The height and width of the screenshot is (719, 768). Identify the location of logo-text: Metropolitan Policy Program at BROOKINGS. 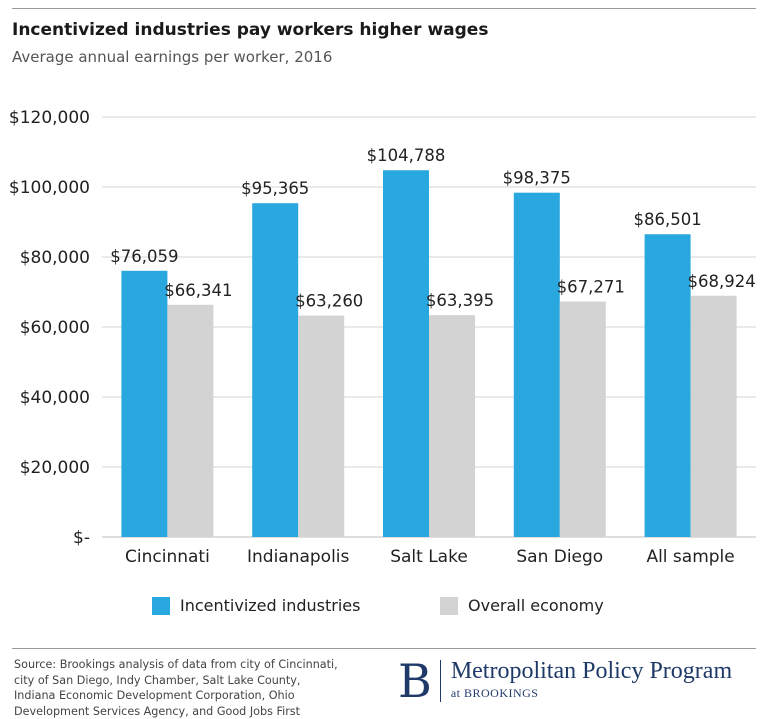
(591, 679).